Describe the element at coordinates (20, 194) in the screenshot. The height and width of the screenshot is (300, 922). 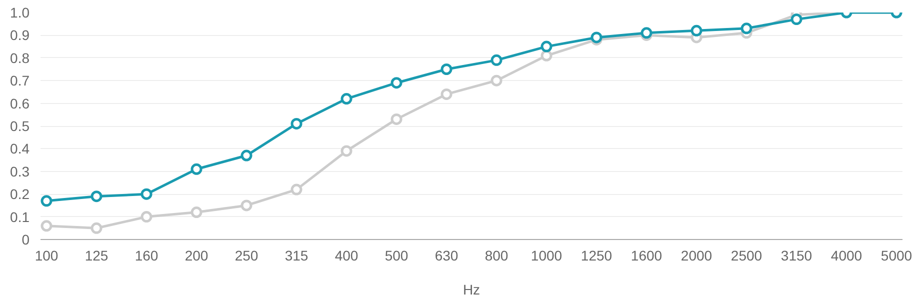
I see `y-tick-label: 0.2` at that location.